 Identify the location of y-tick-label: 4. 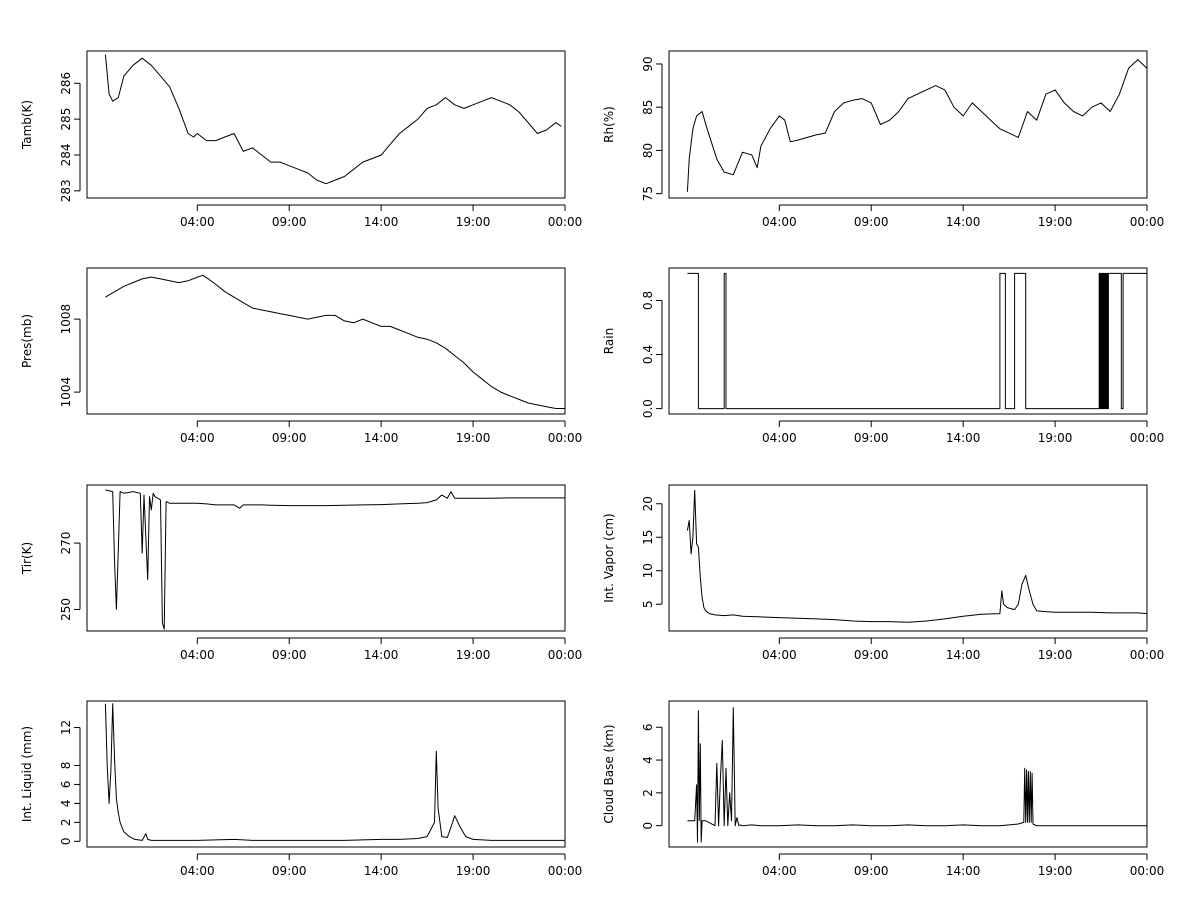
(648, 760).